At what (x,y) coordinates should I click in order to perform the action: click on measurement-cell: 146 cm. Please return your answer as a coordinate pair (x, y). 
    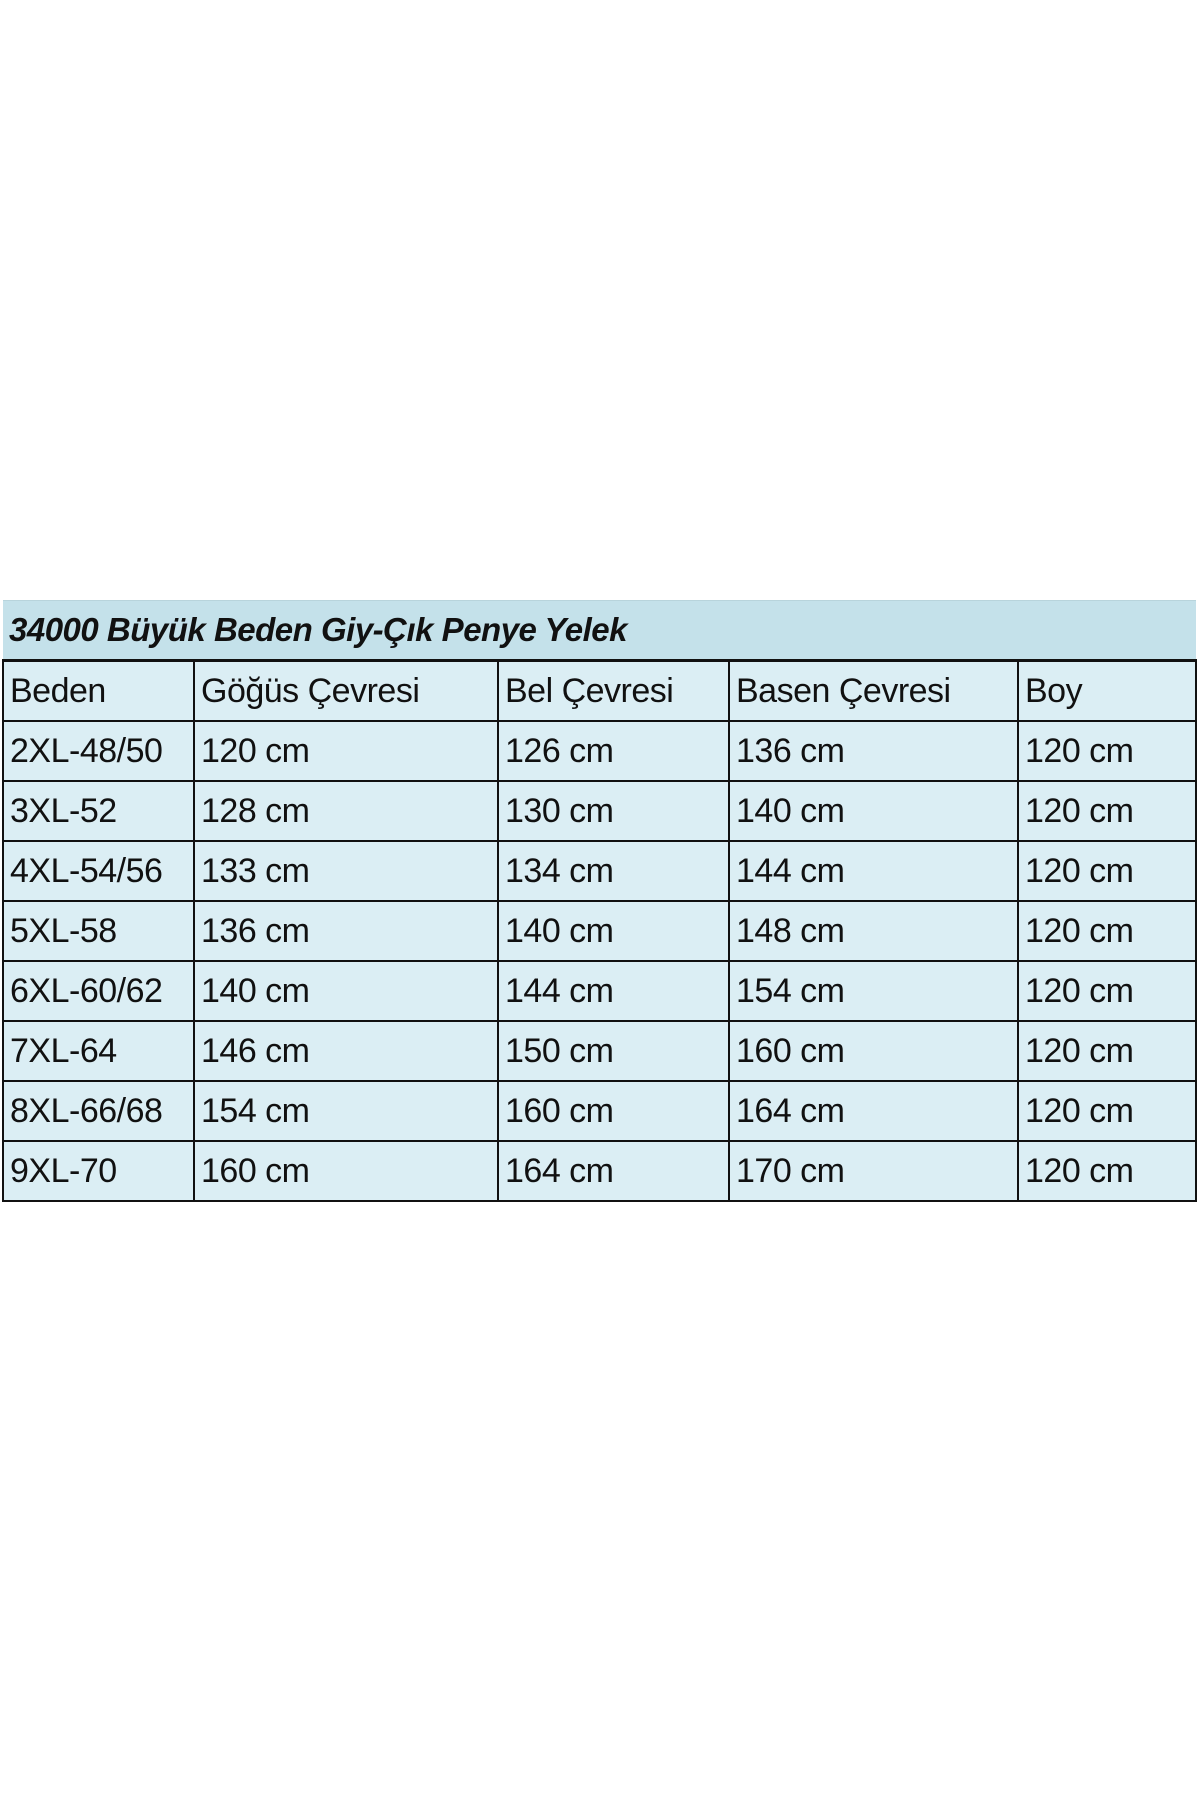
    Looking at the image, I should click on (346, 1051).